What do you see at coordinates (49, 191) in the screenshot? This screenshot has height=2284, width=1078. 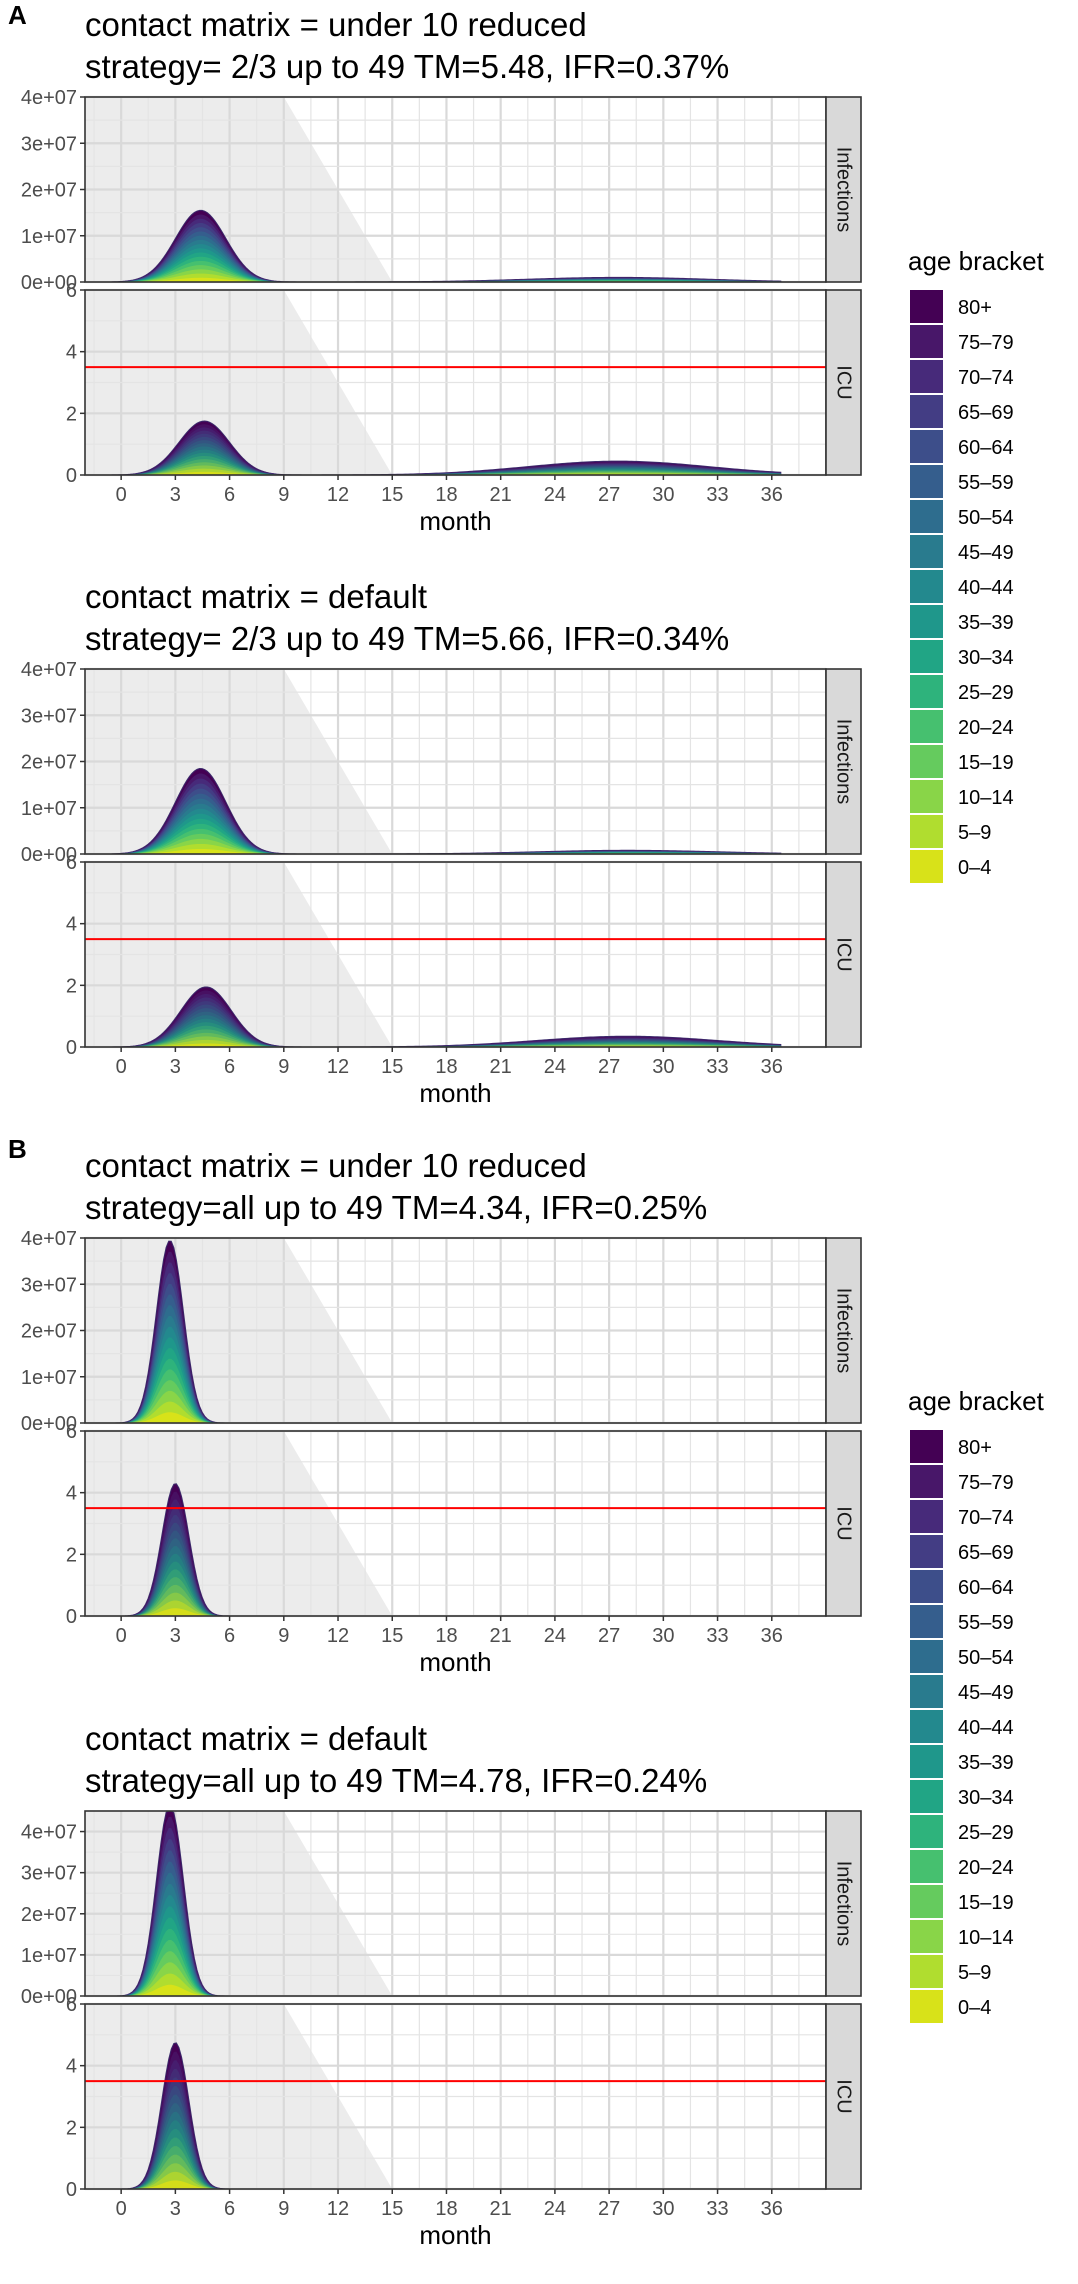 I see `y-tick-label: 2e+07` at bounding box center [49, 191].